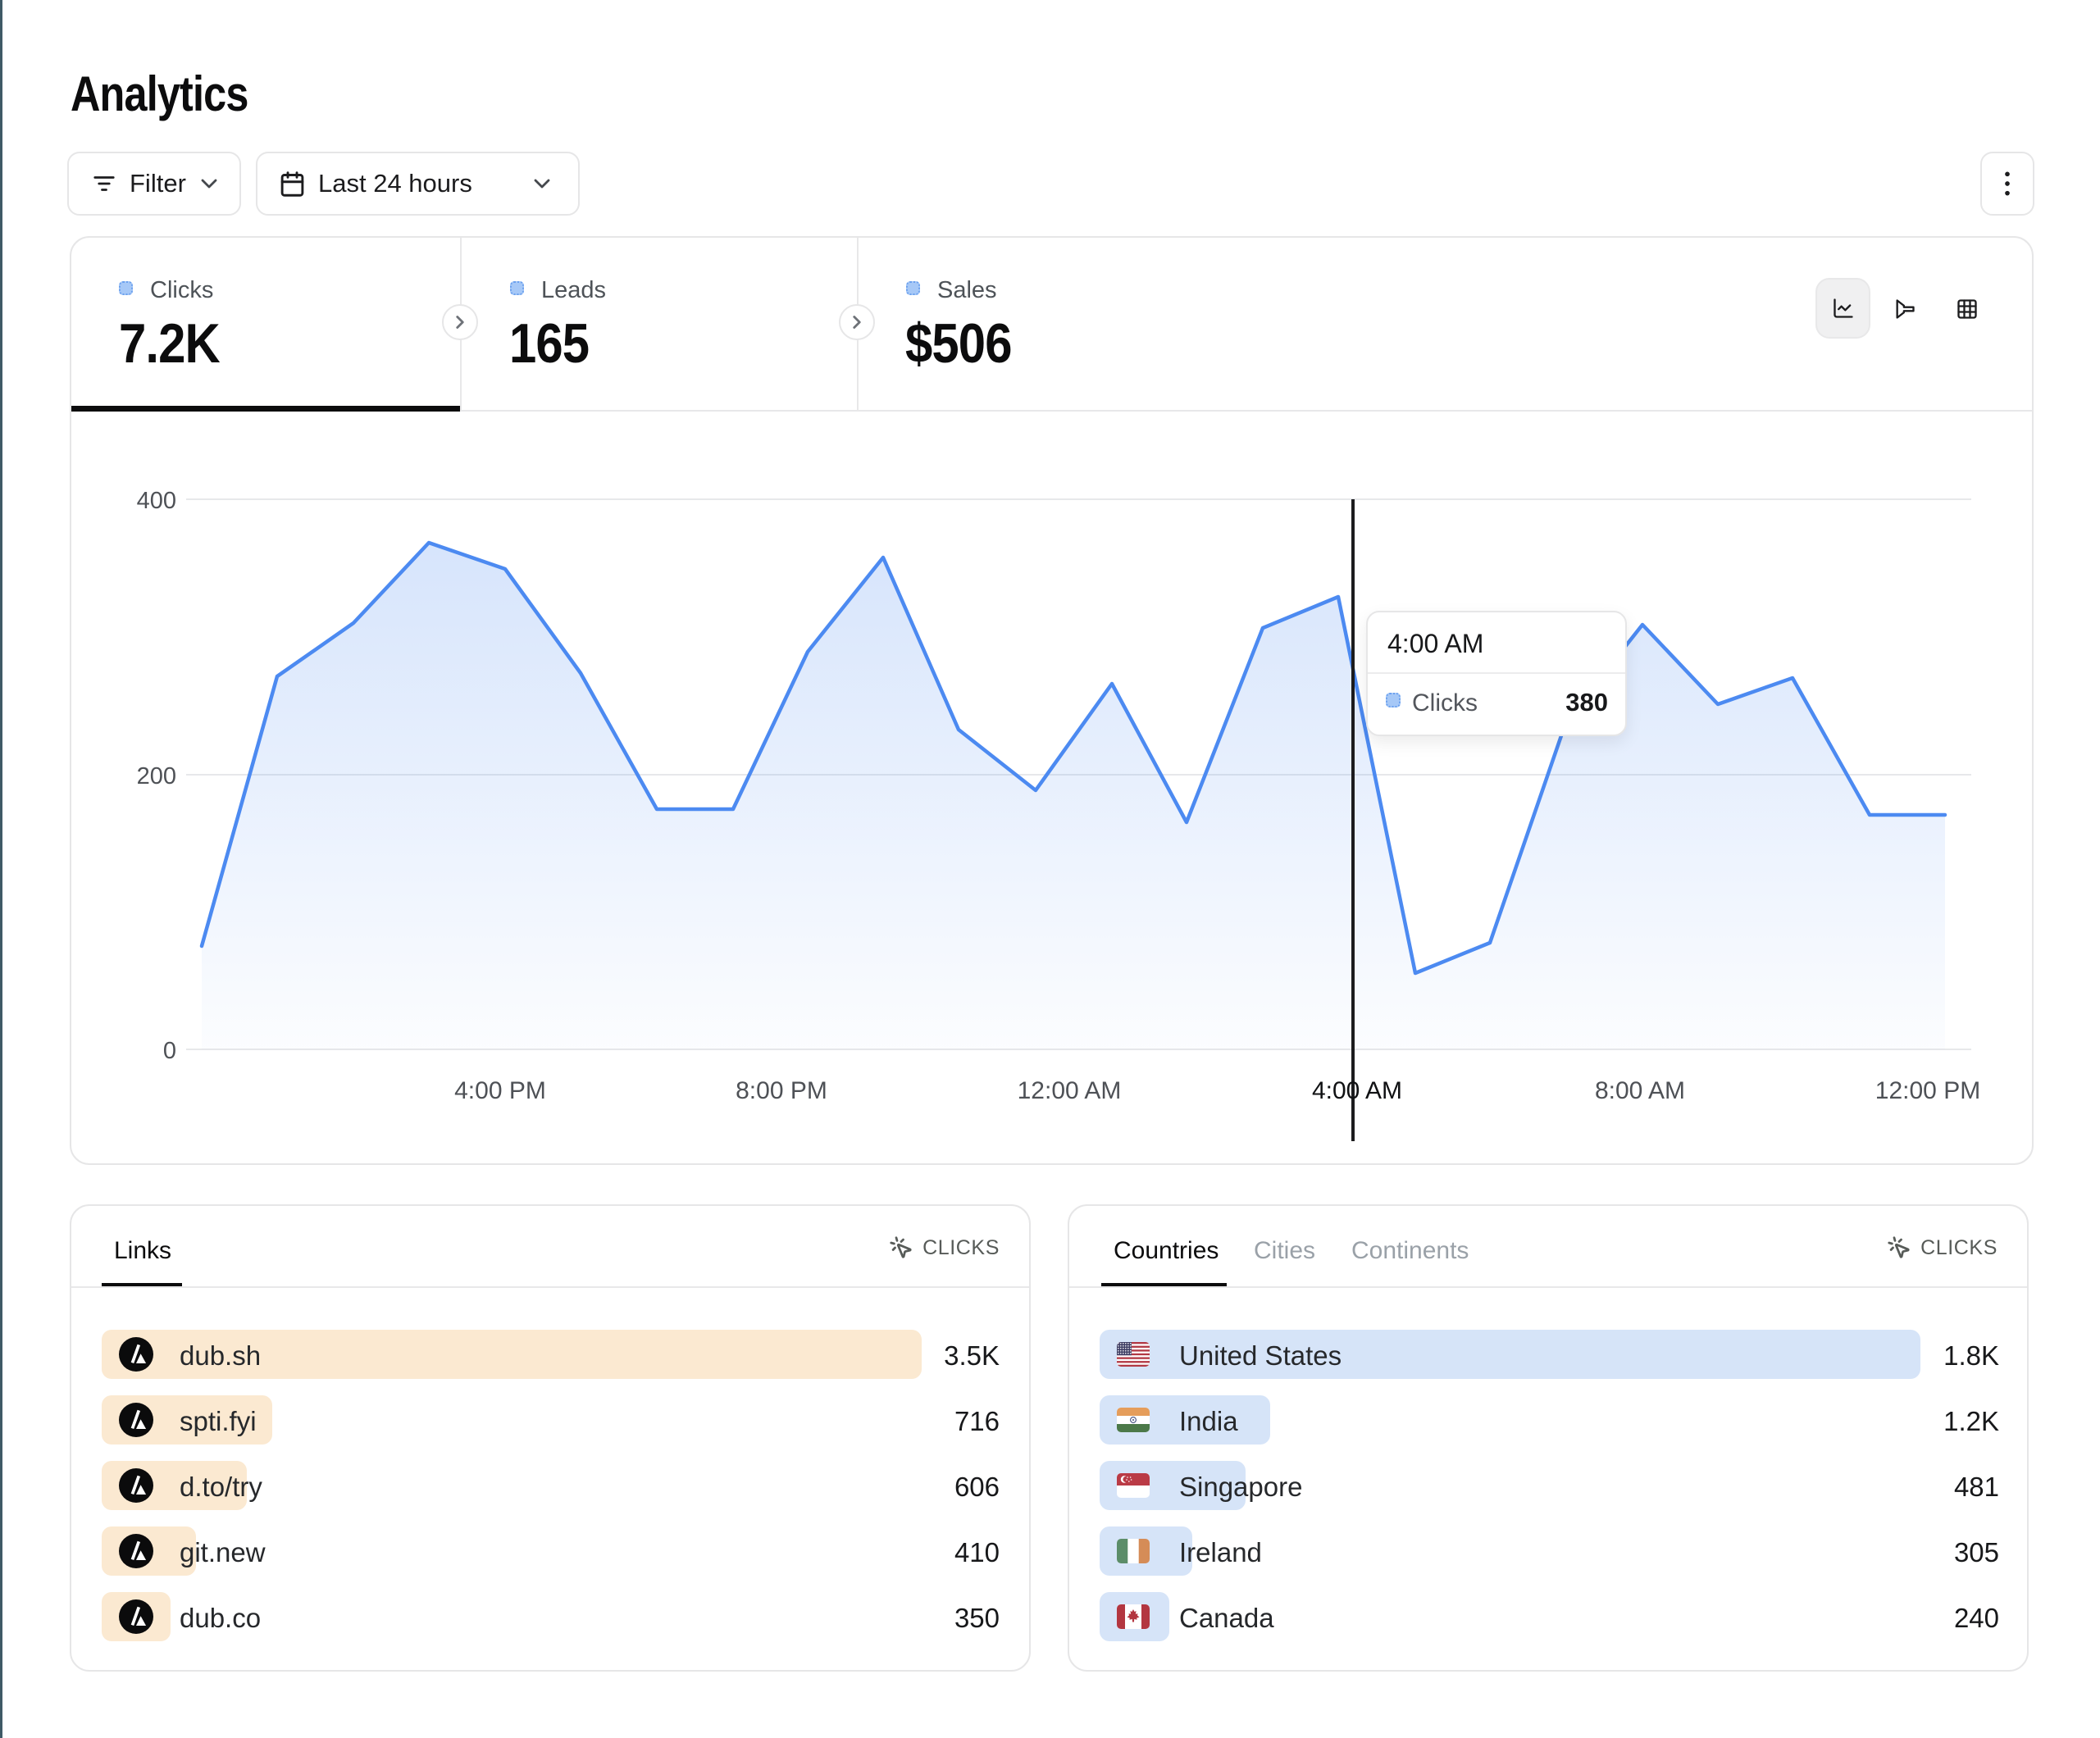  Describe the element at coordinates (156, 776) in the screenshot. I see `svg-text: 200` at that location.